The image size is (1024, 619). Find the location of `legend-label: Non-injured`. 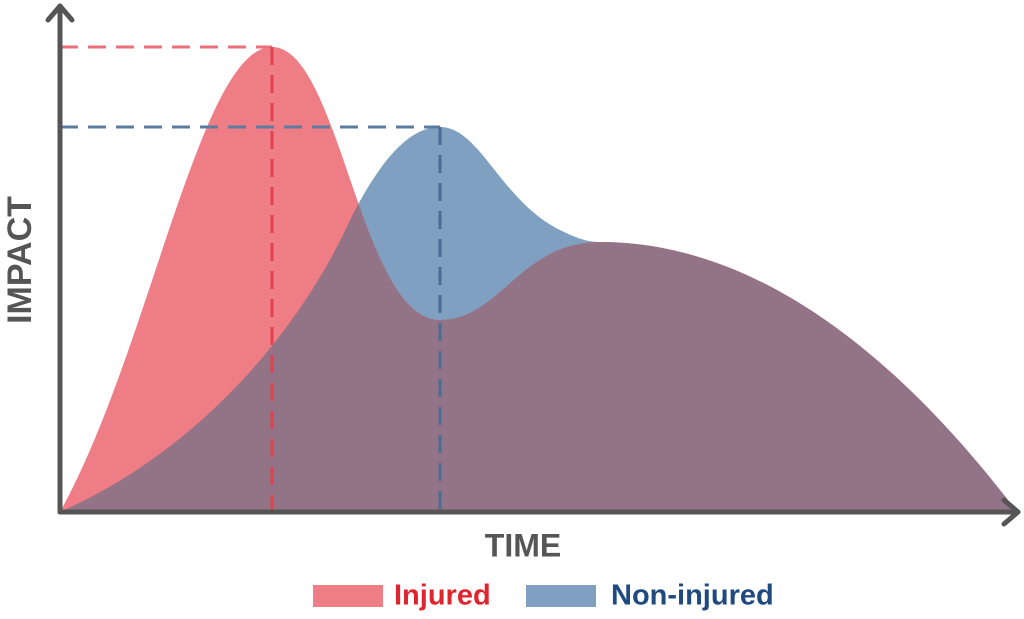

legend-label: Non-injured is located at coordinates (692, 596).